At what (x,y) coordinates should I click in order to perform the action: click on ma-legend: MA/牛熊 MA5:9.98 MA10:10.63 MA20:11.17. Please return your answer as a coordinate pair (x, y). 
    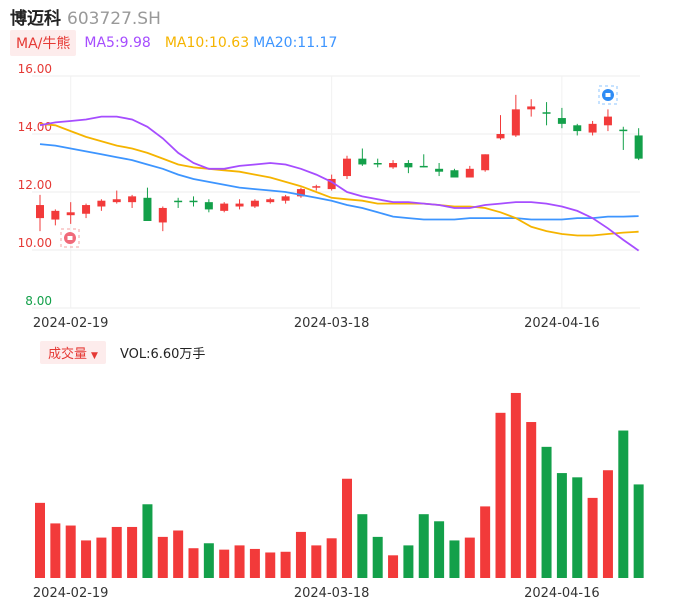
    Looking at the image, I should click on (173, 43).